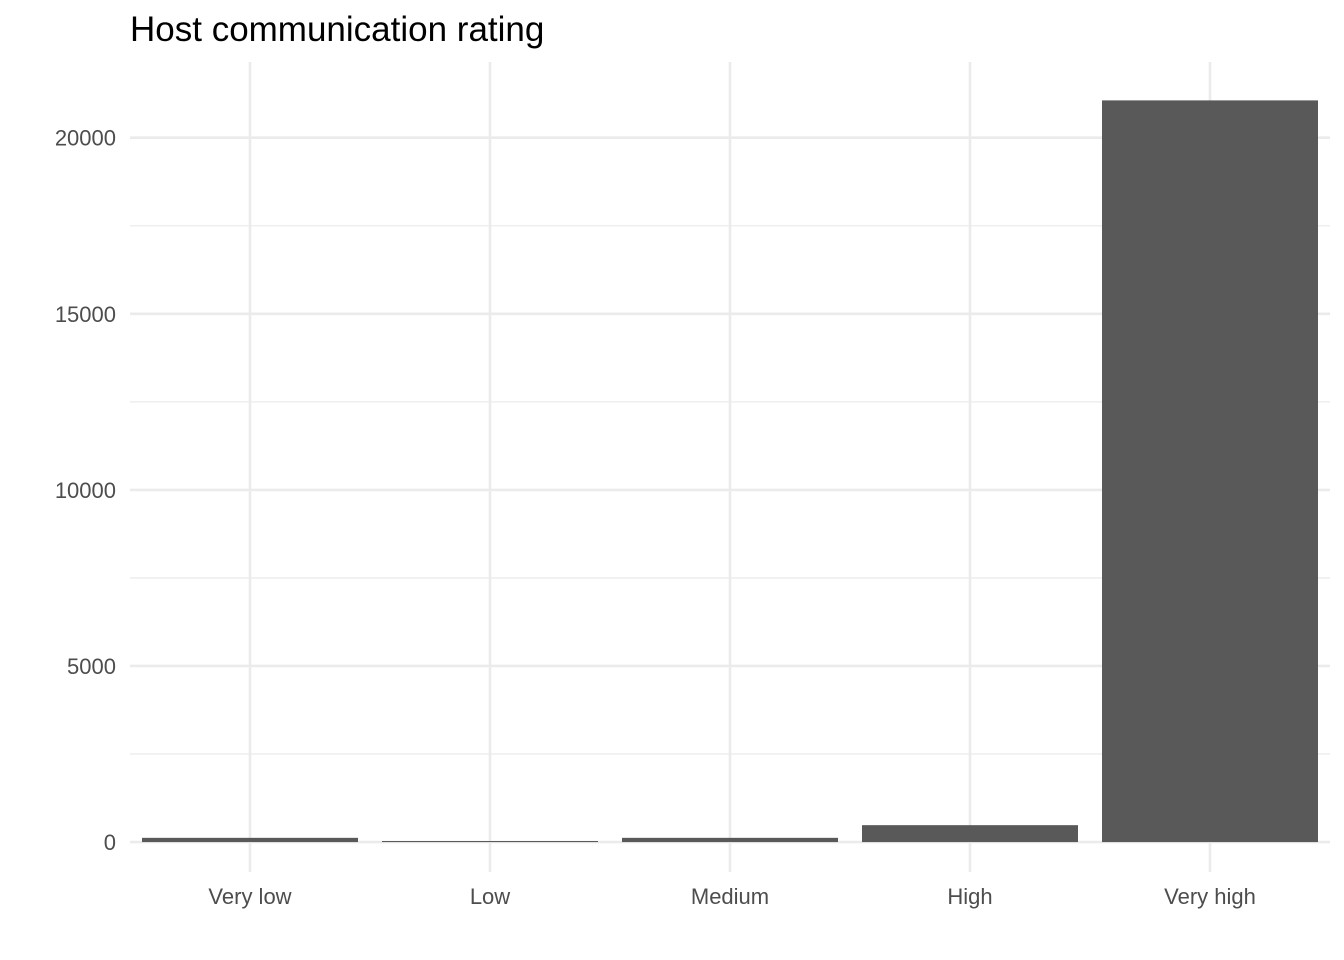  What do you see at coordinates (337, 29) in the screenshot?
I see `chart-title: Host communication rating` at bounding box center [337, 29].